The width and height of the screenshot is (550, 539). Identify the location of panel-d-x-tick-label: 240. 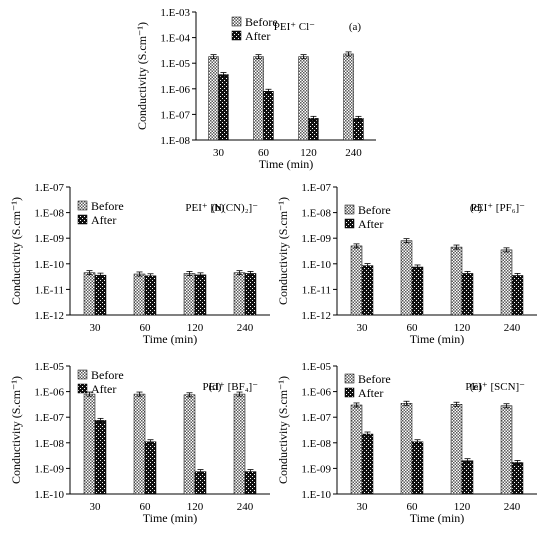
(245, 507).